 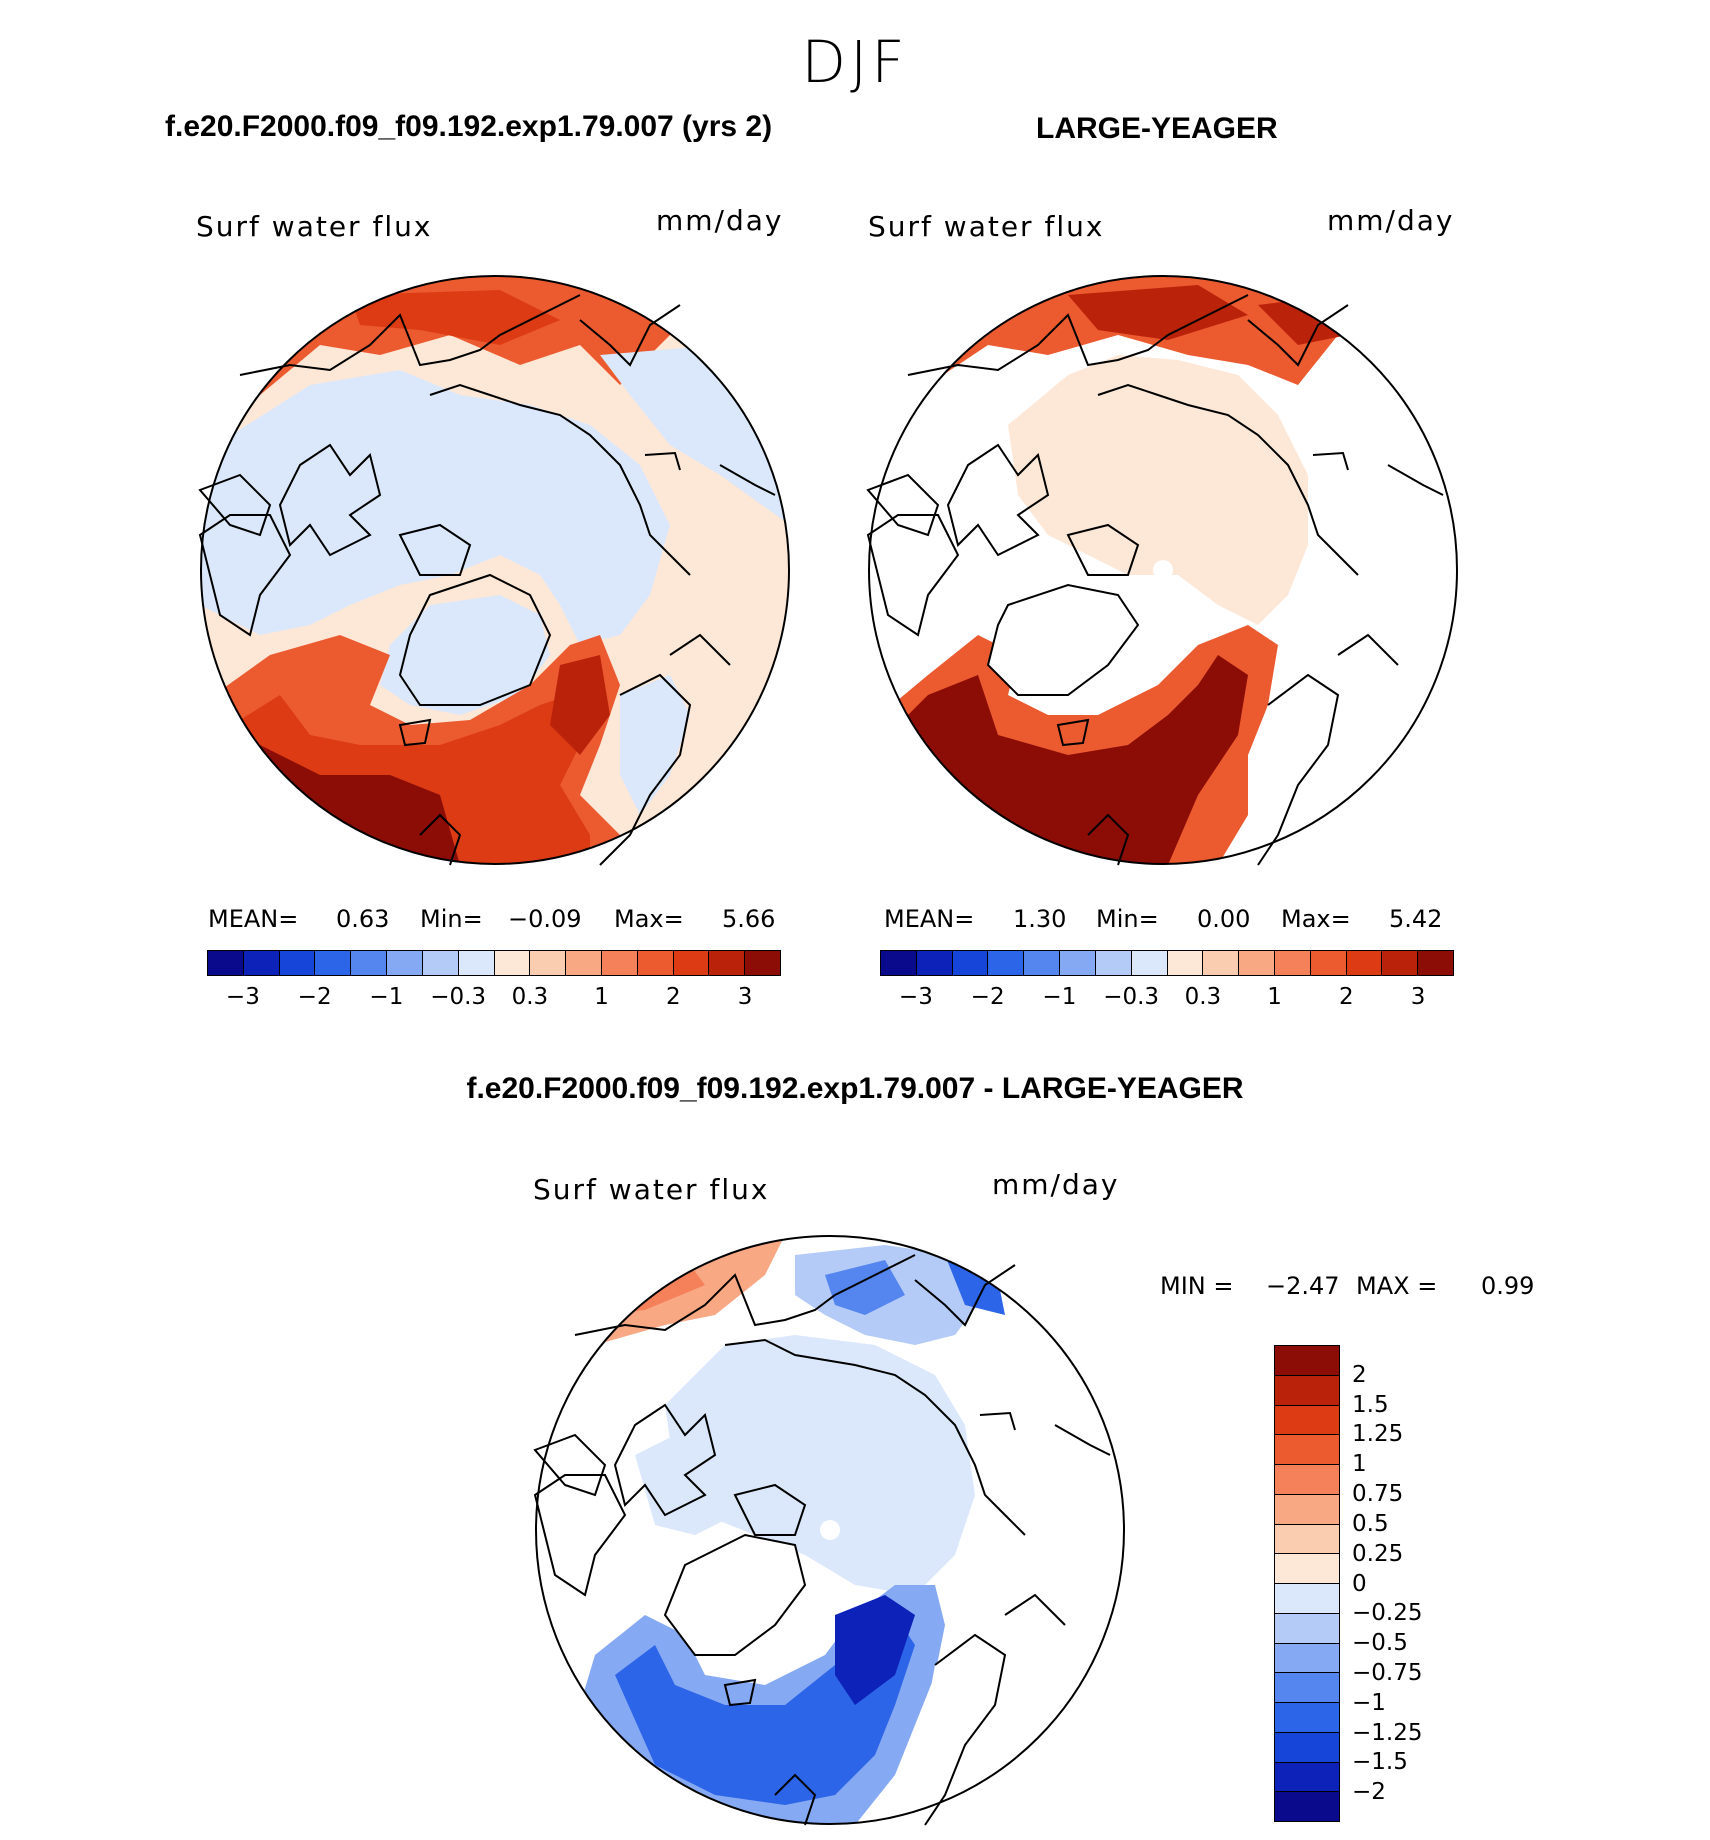 I want to click on min-label-diff: MIN =, so click(x=1197, y=1286).